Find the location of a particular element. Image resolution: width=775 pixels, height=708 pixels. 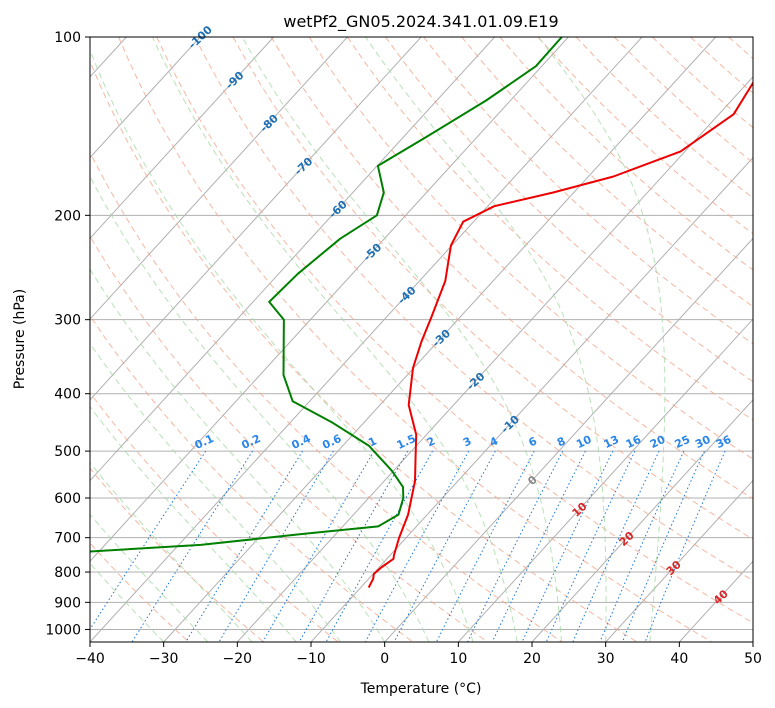

y-tick-label: 1000 is located at coordinates (63, 630).